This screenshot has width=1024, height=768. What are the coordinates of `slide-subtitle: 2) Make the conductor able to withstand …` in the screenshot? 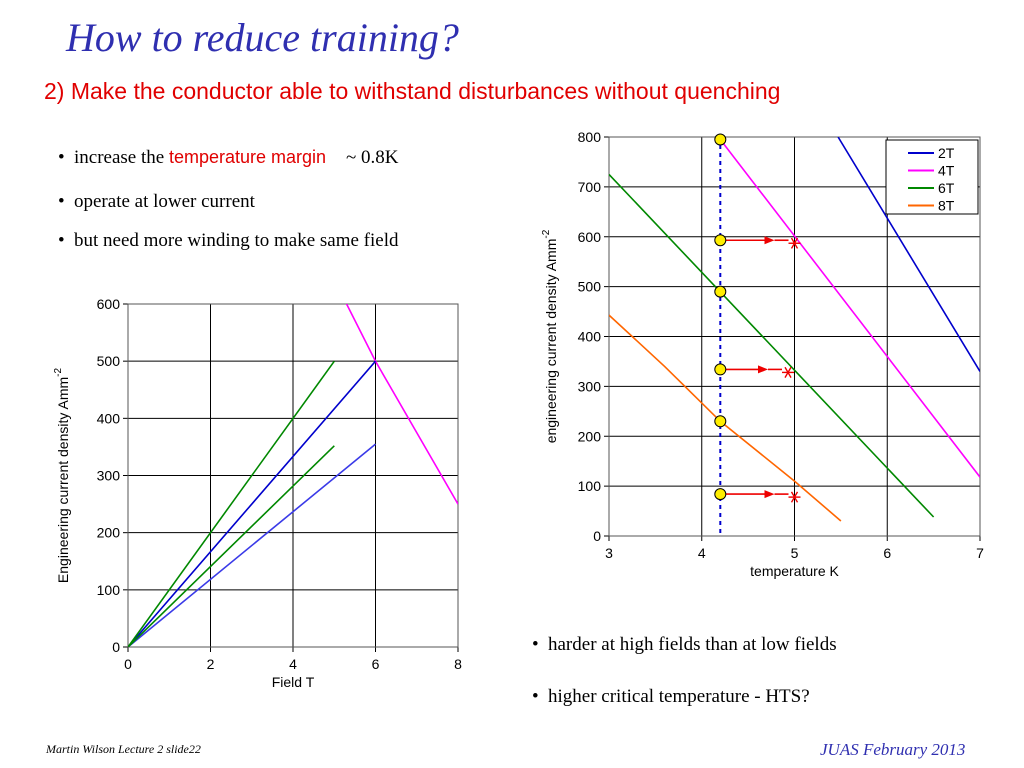 It's located at (412, 91).